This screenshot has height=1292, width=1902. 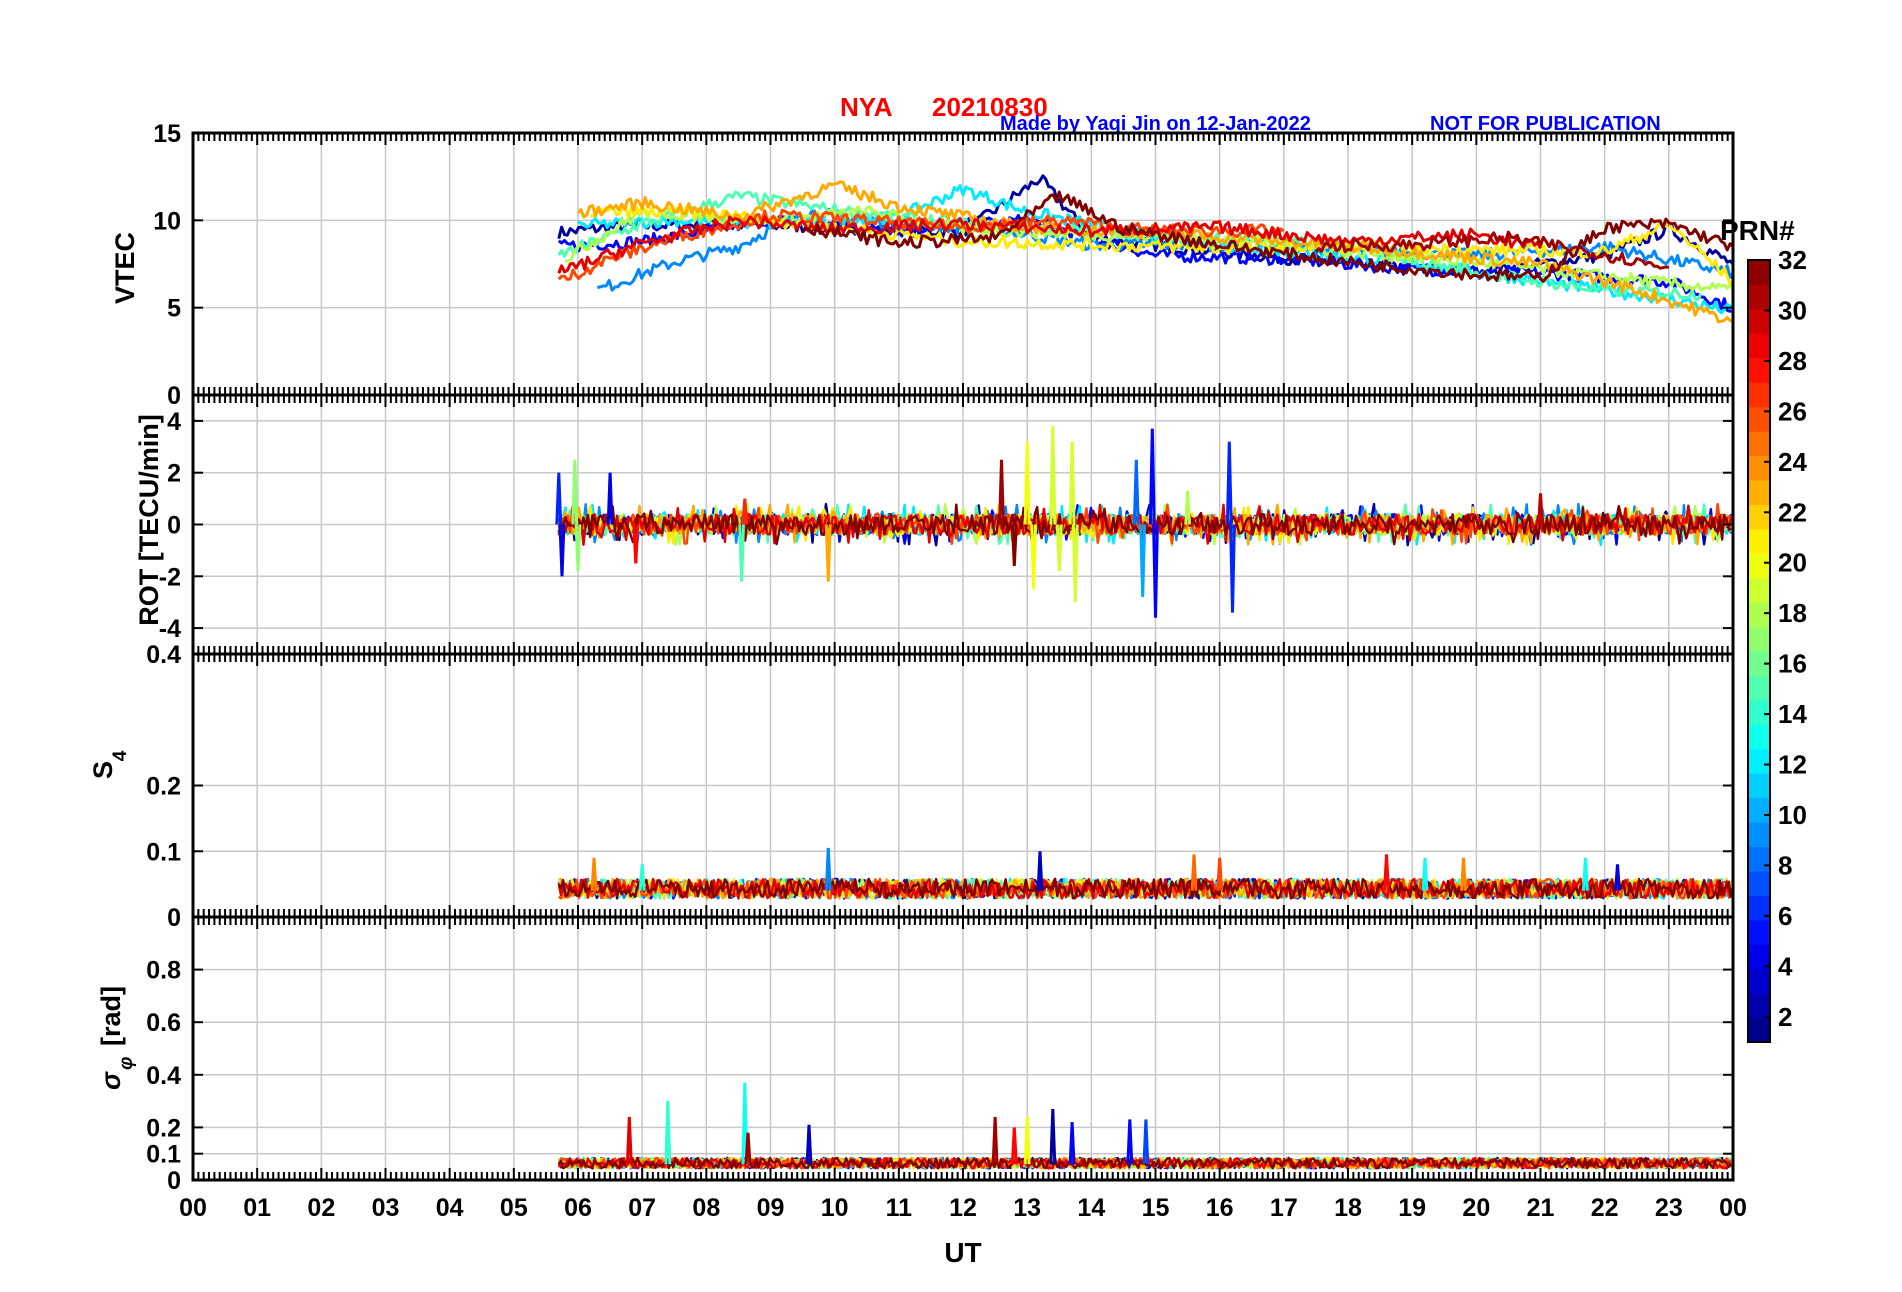 What do you see at coordinates (706, 1208) in the screenshot?
I see `x-tick-label: 08` at bounding box center [706, 1208].